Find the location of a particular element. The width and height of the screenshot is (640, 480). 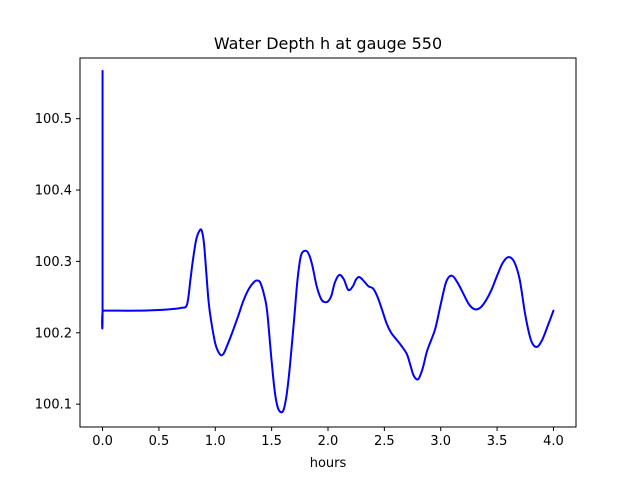

x-tick-label: 2.0 is located at coordinates (328, 441).